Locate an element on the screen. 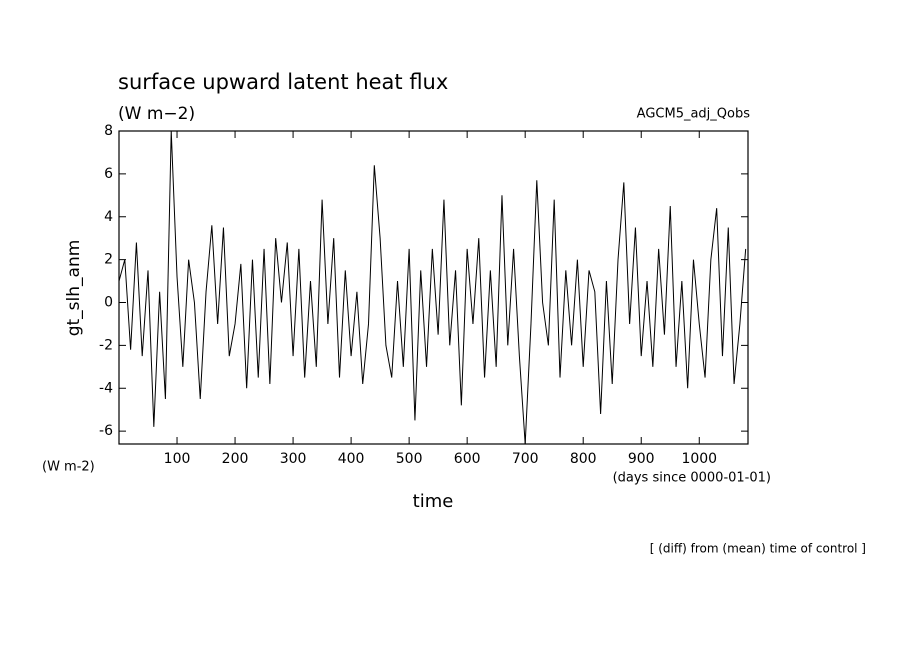 The height and width of the screenshot is (658, 904). y-tick-label: 4 is located at coordinates (108, 217).